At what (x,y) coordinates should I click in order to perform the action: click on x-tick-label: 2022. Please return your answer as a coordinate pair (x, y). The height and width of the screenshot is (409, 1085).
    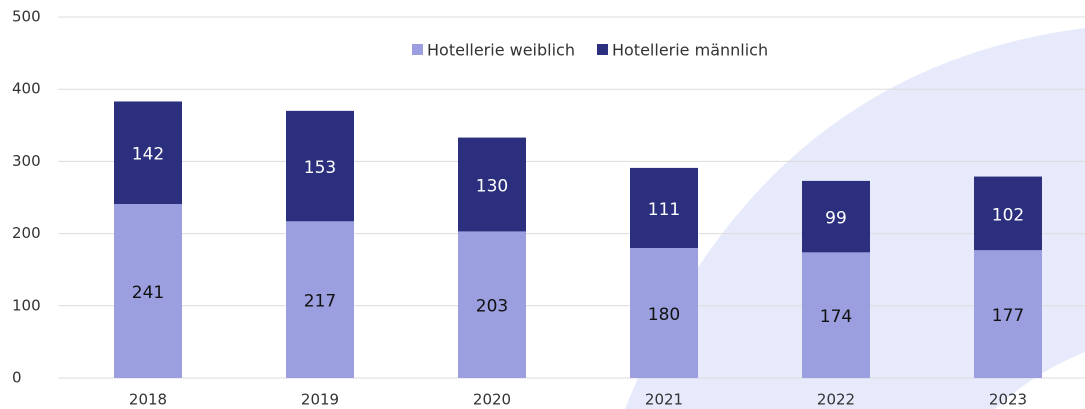
    Looking at the image, I should click on (836, 400).